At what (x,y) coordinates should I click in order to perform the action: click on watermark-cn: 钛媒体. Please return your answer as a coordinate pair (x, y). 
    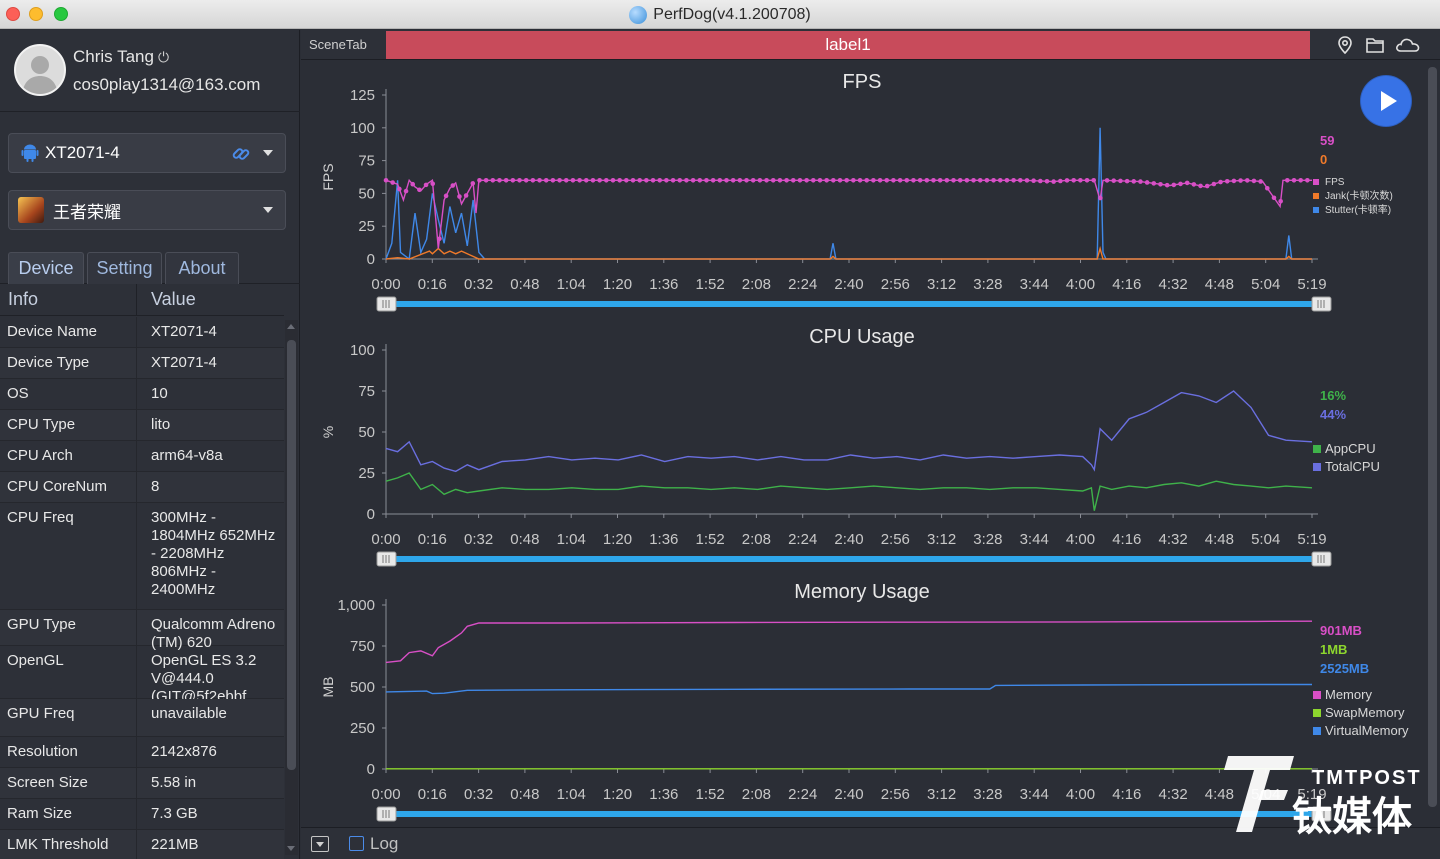
    Looking at the image, I should click on (1352, 817).